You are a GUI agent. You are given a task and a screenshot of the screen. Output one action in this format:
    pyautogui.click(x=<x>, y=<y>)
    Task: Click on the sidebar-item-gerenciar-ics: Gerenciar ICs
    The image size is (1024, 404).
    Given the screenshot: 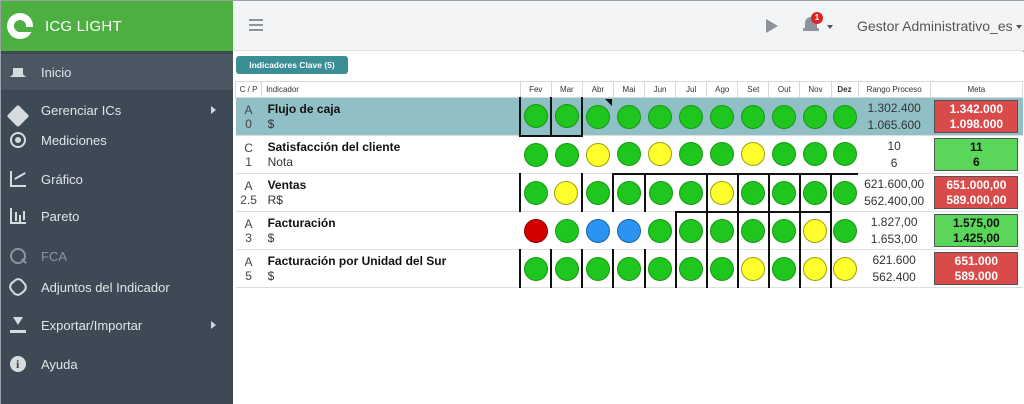 What is the action you would take?
    pyautogui.click(x=117, y=110)
    